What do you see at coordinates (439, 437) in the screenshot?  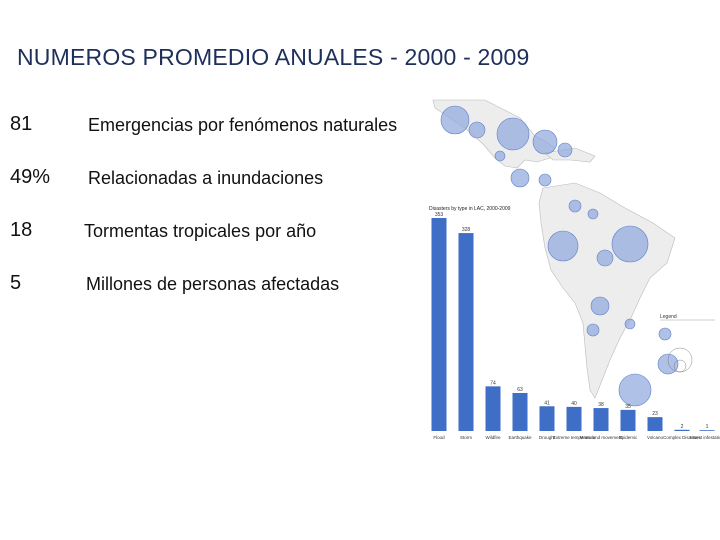 I see `bar-category-label: Flood` at bounding box center [439, 437].